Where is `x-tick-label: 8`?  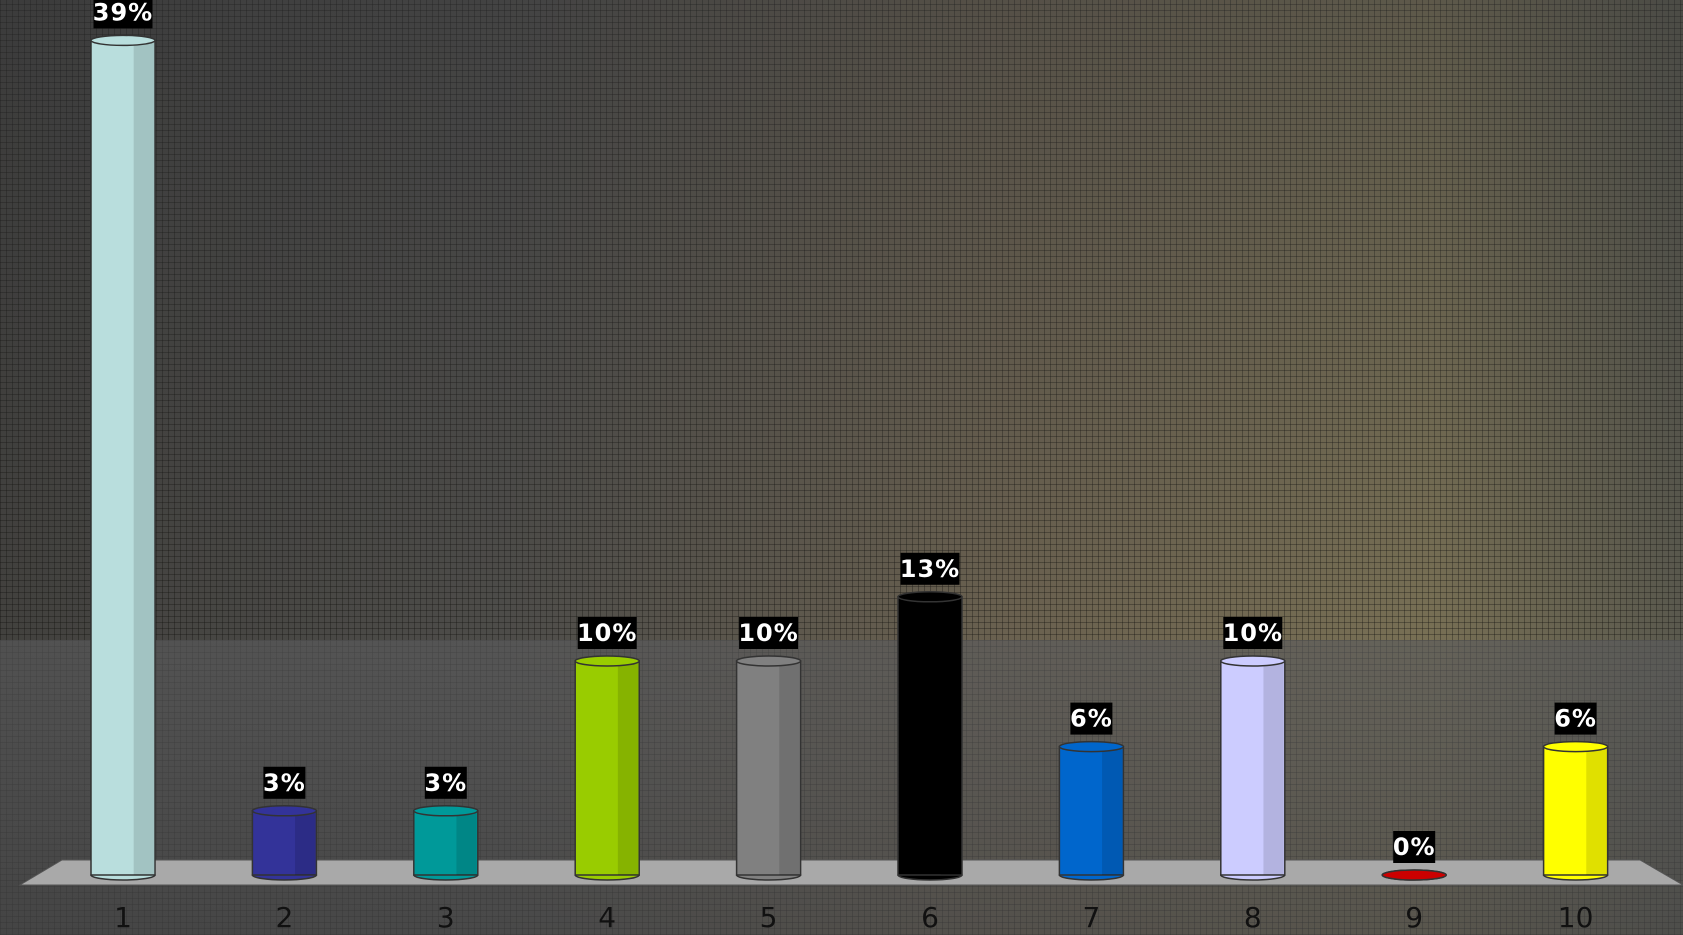
x-tick-label: 8 is located at coordinates (1253, 917).